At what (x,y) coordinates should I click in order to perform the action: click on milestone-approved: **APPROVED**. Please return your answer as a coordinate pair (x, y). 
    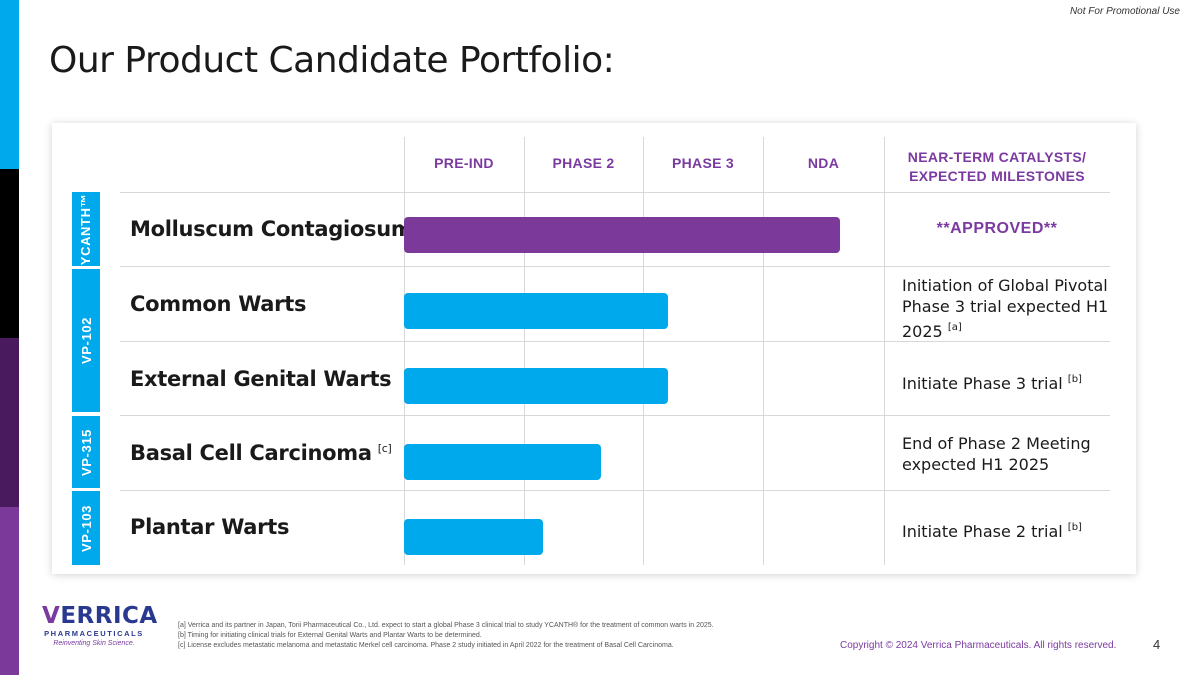
    Looking at the image, I should click on (997, 228).